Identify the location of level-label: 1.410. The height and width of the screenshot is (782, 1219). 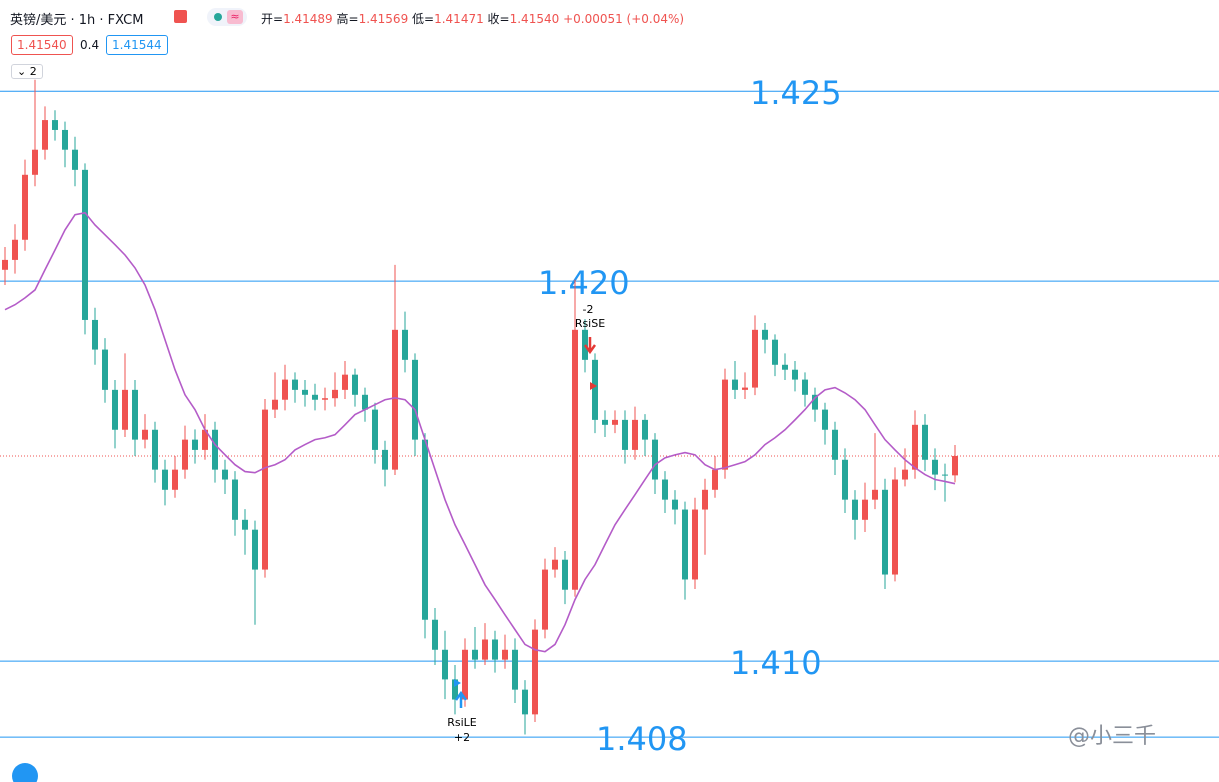
(776, 663).